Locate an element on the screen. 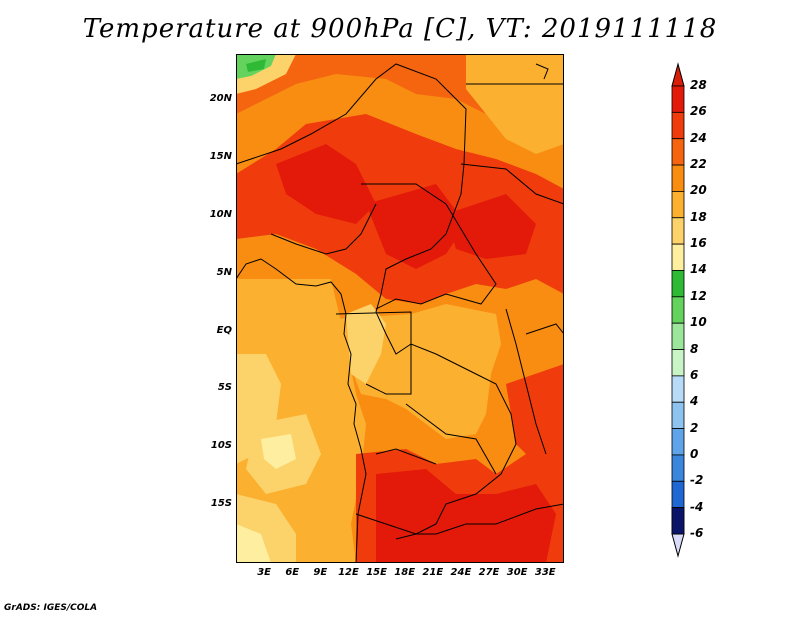 The height and width of the screenshot is (618, 800). lat-tick-label: EQ is located at coordinates (224, 330).